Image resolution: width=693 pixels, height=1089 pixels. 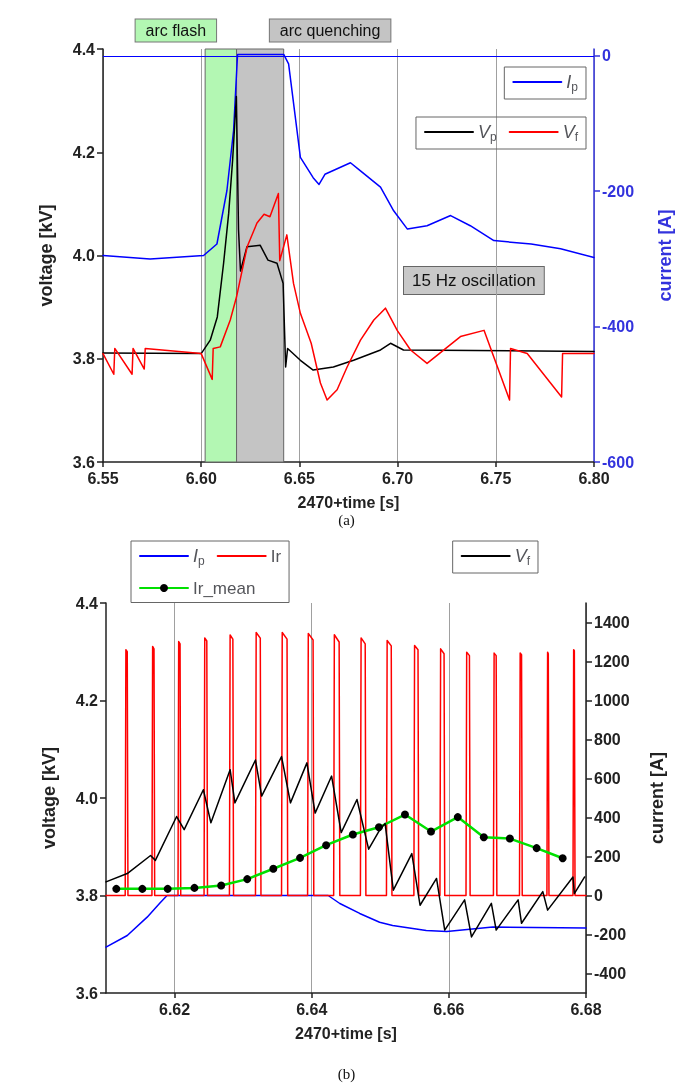 What do you see at coordinates (607, 739) in the screenshot?
I see `y2-tick-label: 800` at bounding box center [607, 739].